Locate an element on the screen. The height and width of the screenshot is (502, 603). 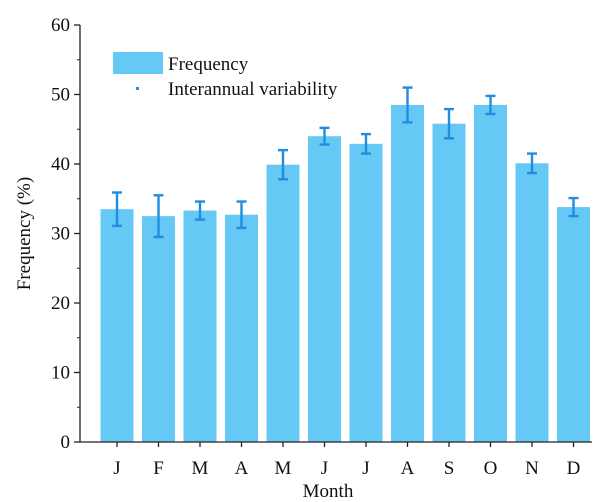
legend-variability-swatch is located at coordinates (137, 88).